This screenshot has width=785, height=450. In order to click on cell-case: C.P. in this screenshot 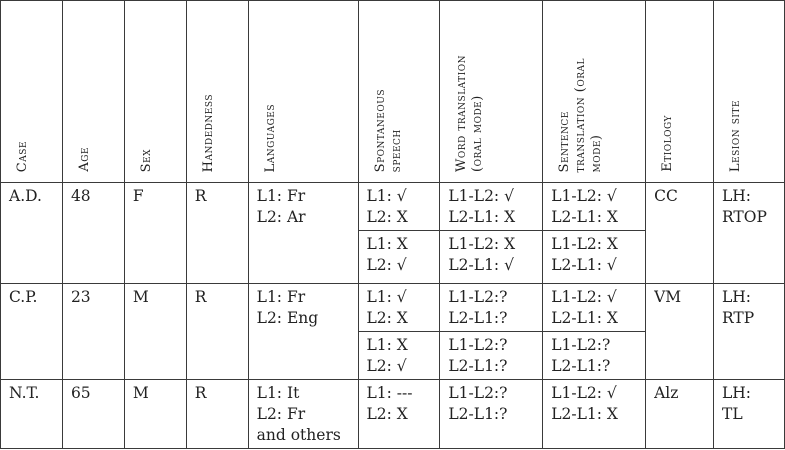, I will do `click(31, 331)`.